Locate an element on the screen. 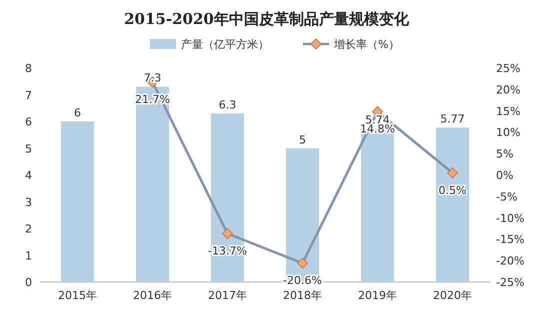 This screenshot has width=533, height=336. y2-tick-label: 25% is located at coordinates (508, 68).